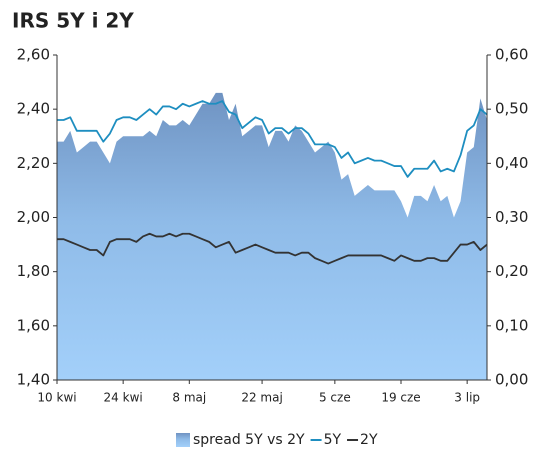 The height and width of the screenshot is (459, 546). I want to click on y-tick-label: 1,40, so click(33, 380).